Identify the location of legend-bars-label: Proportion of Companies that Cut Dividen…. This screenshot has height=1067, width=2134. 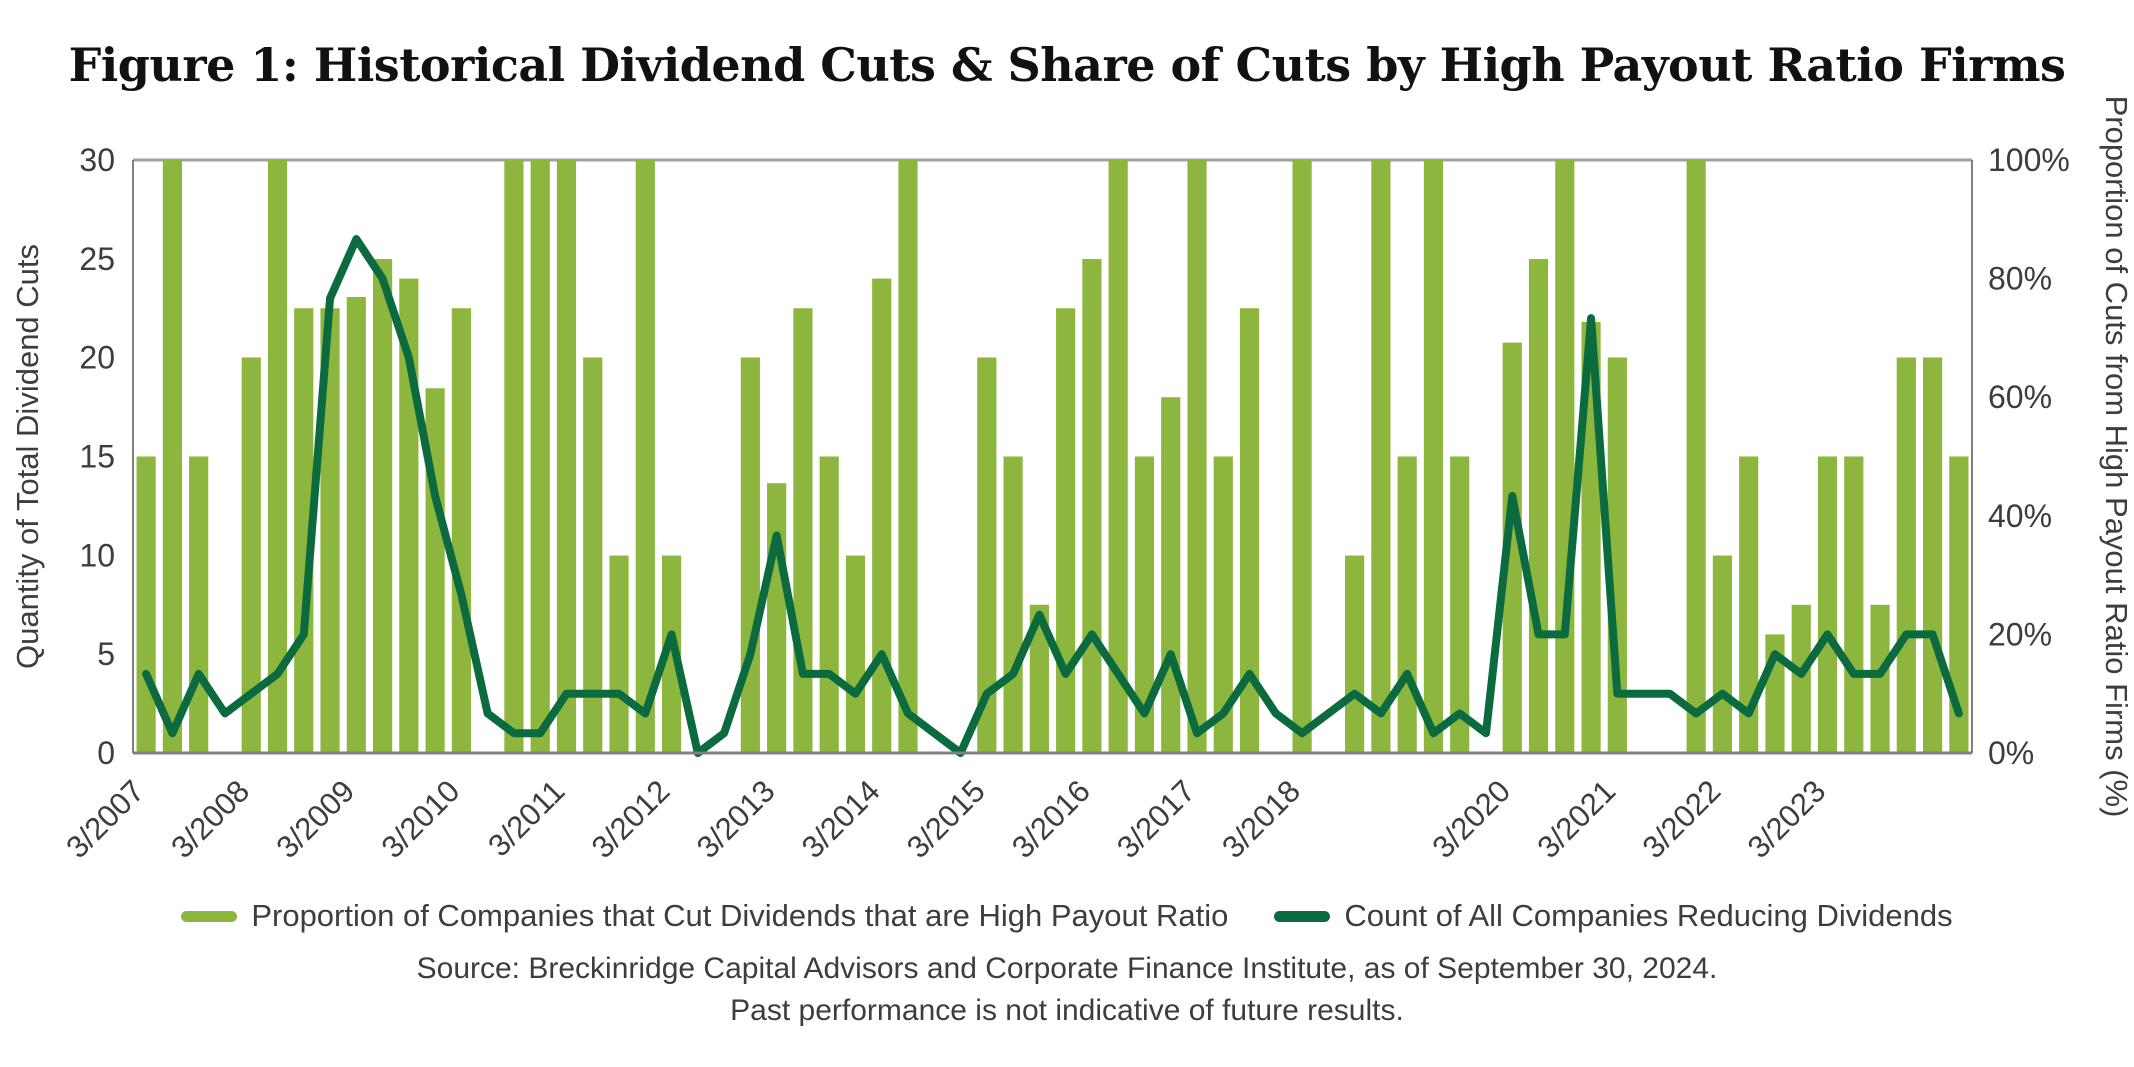
(740, 915).